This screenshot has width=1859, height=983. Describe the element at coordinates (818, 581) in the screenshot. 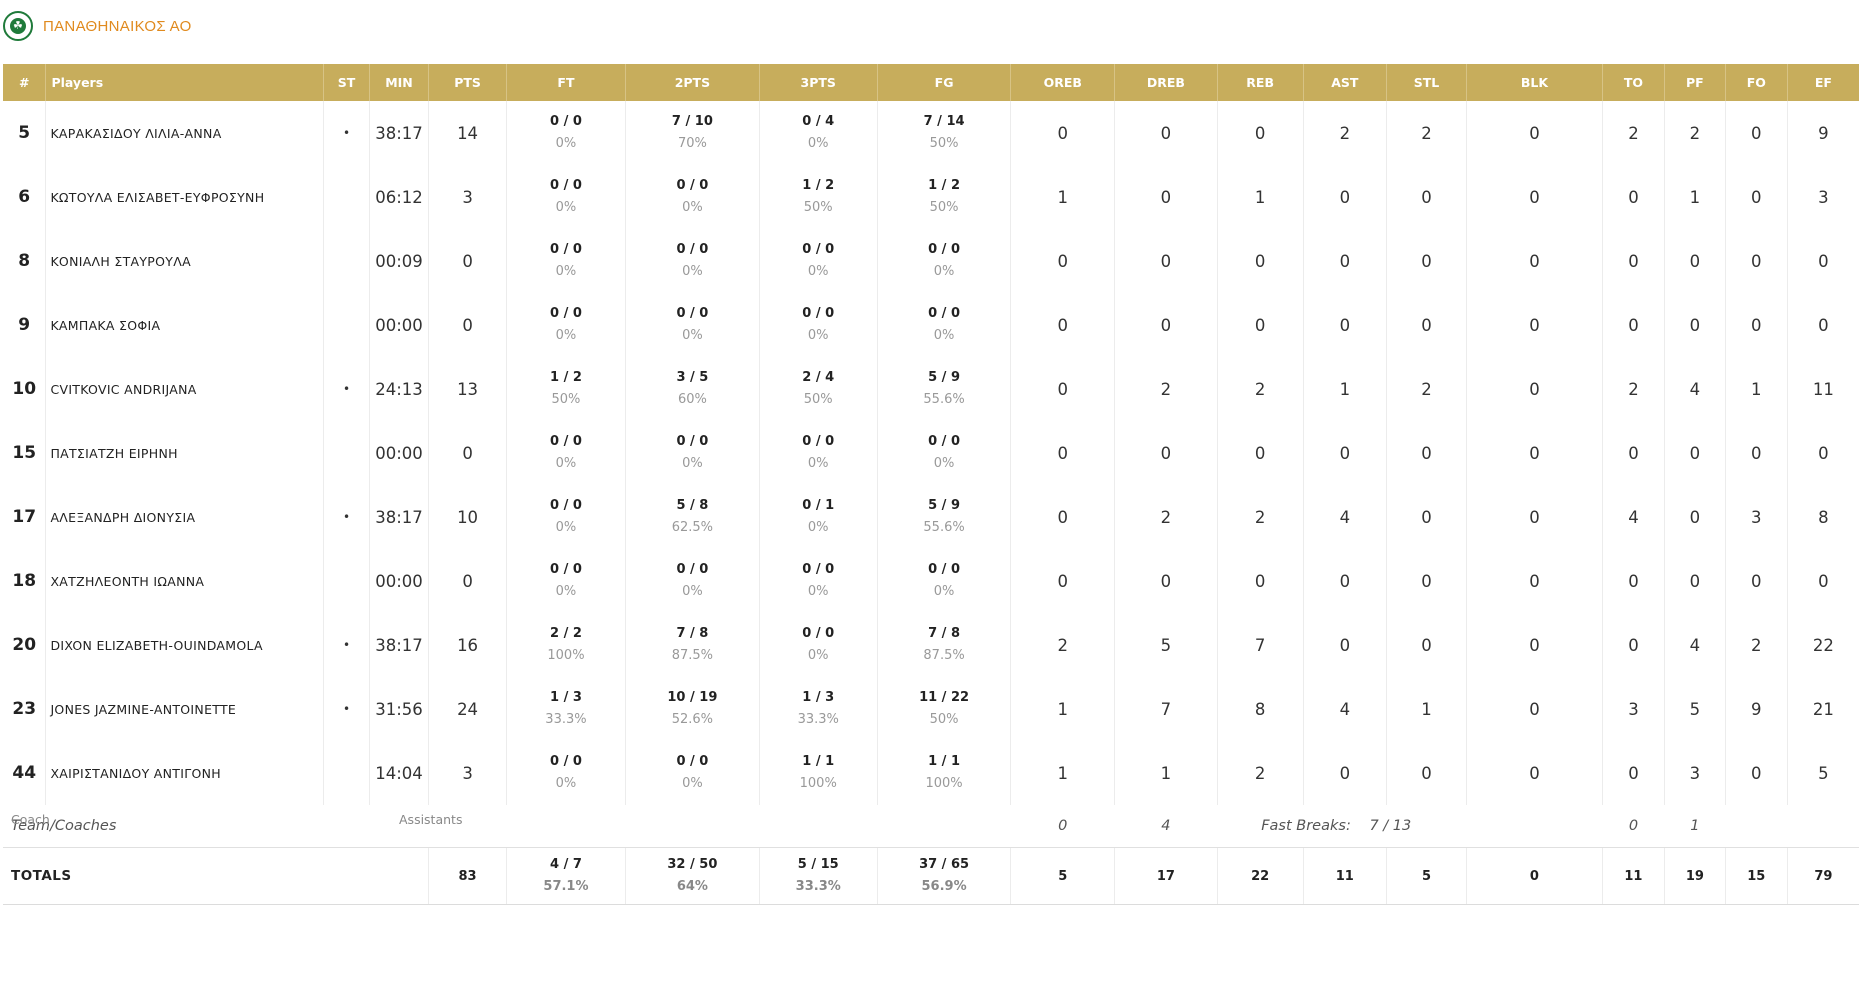

I see `shot-cell-p3: 0 / 0 0%` at that location.